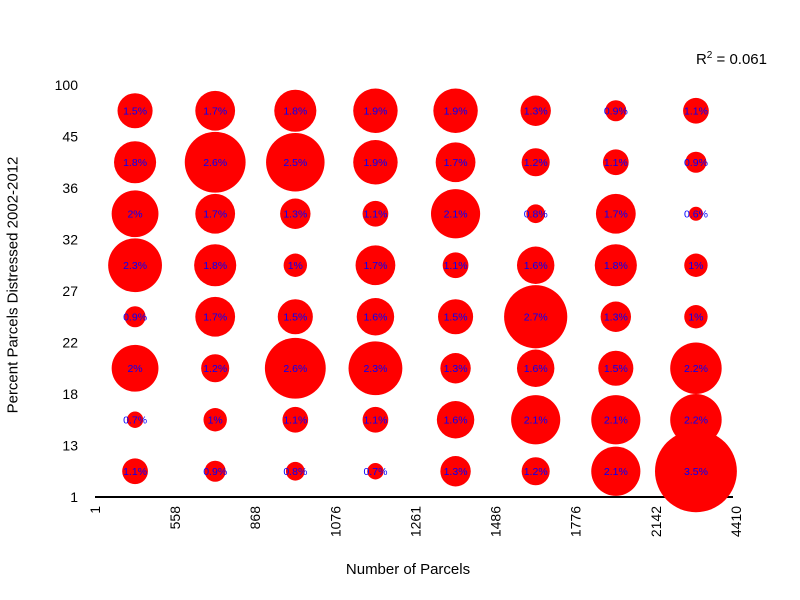 The width and height of the screenshot is (800, 600). I want to click on r-squared-value: = 0.061, so click(739, 59).